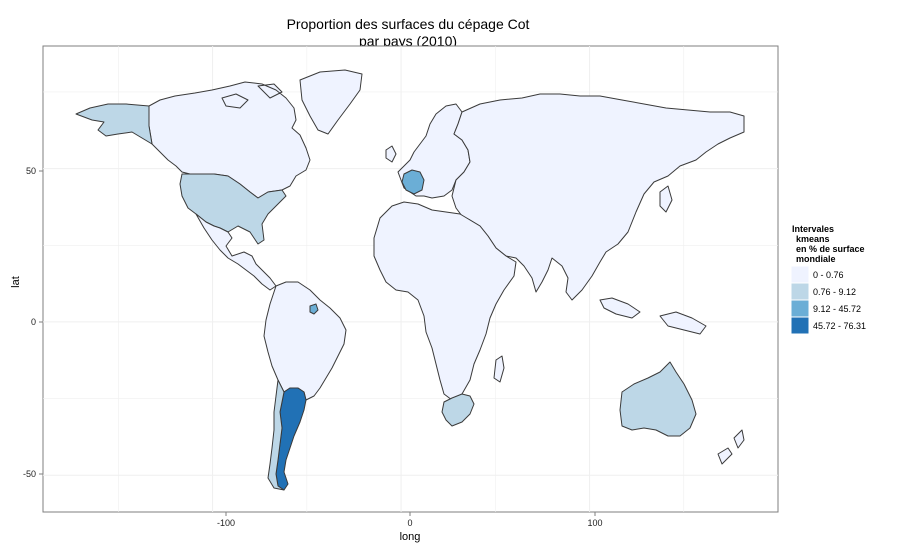 The image size is (900, 550). I want to click on legend-label: 0 - 0.76, so click(828, 275).